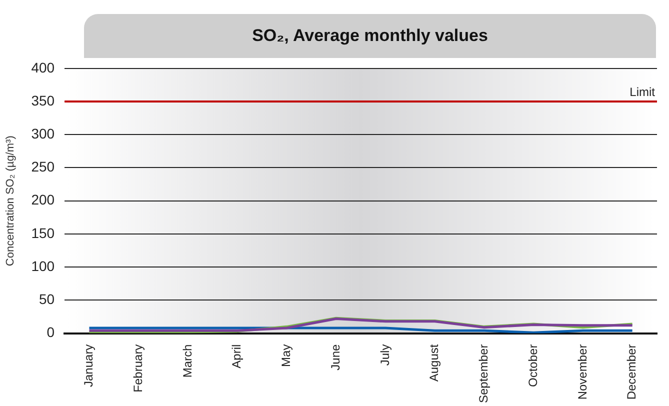 This screenshot has width=669, height=406. I want to click on x-tick-label: March, so click(187, 361).